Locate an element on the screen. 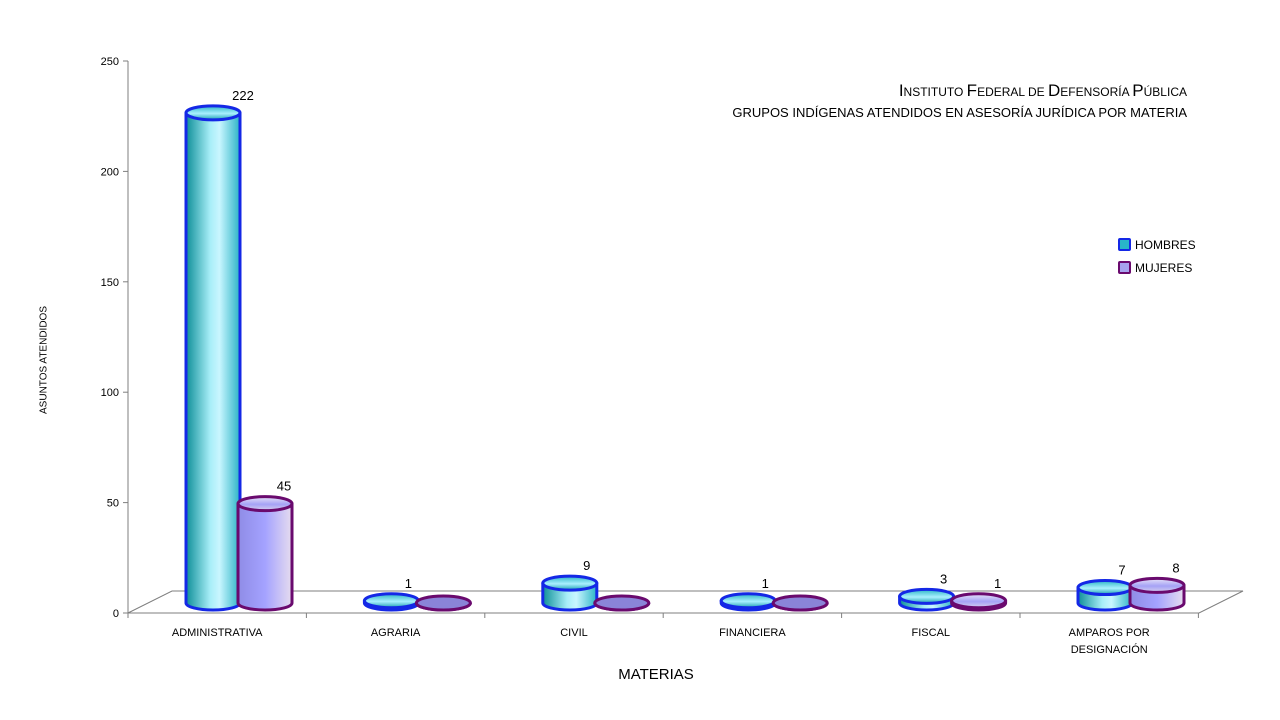  y-tick-label: 200 is located at coordinates (110, 172).